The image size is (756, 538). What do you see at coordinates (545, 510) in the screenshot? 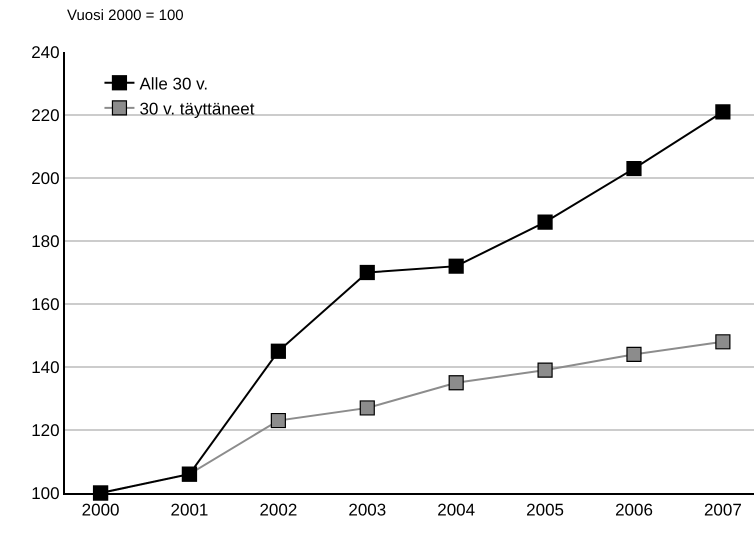
I see `x-tick-label: 2005` at bounding box center [545, 510].